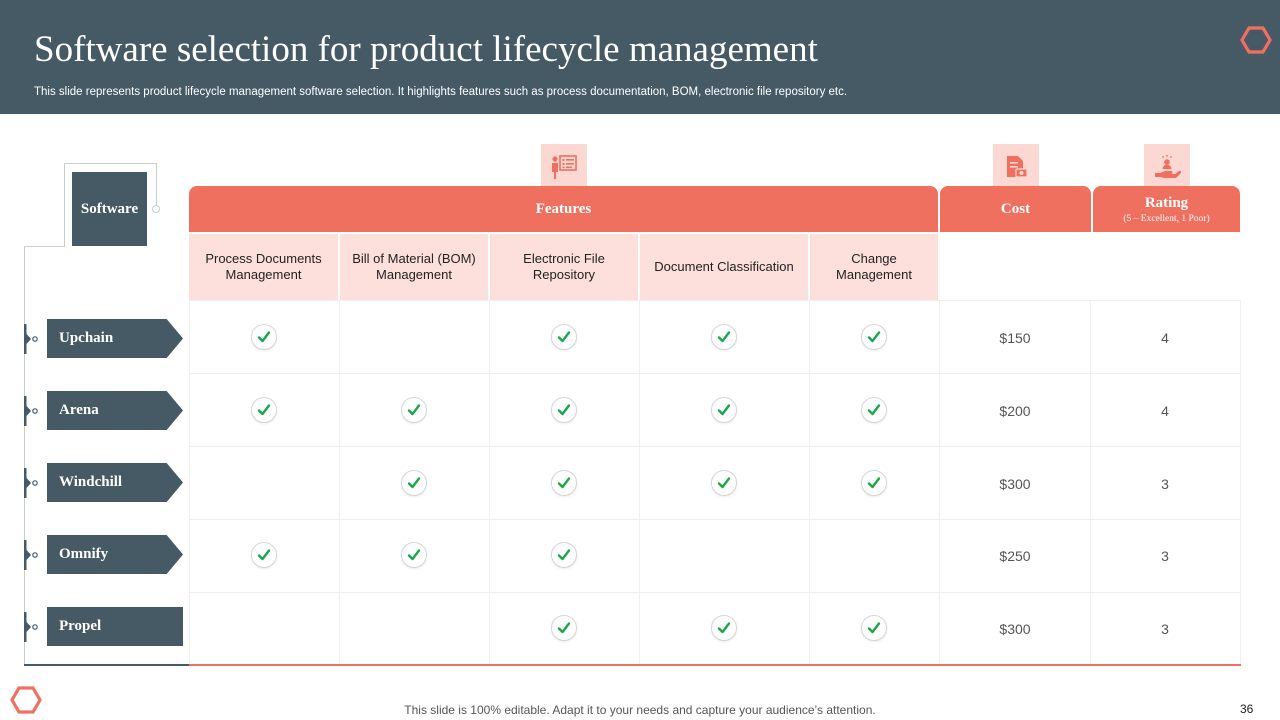 The width and height of the screenshot is (1280, 720). I want to click on frame-dot, so click(156, 209).